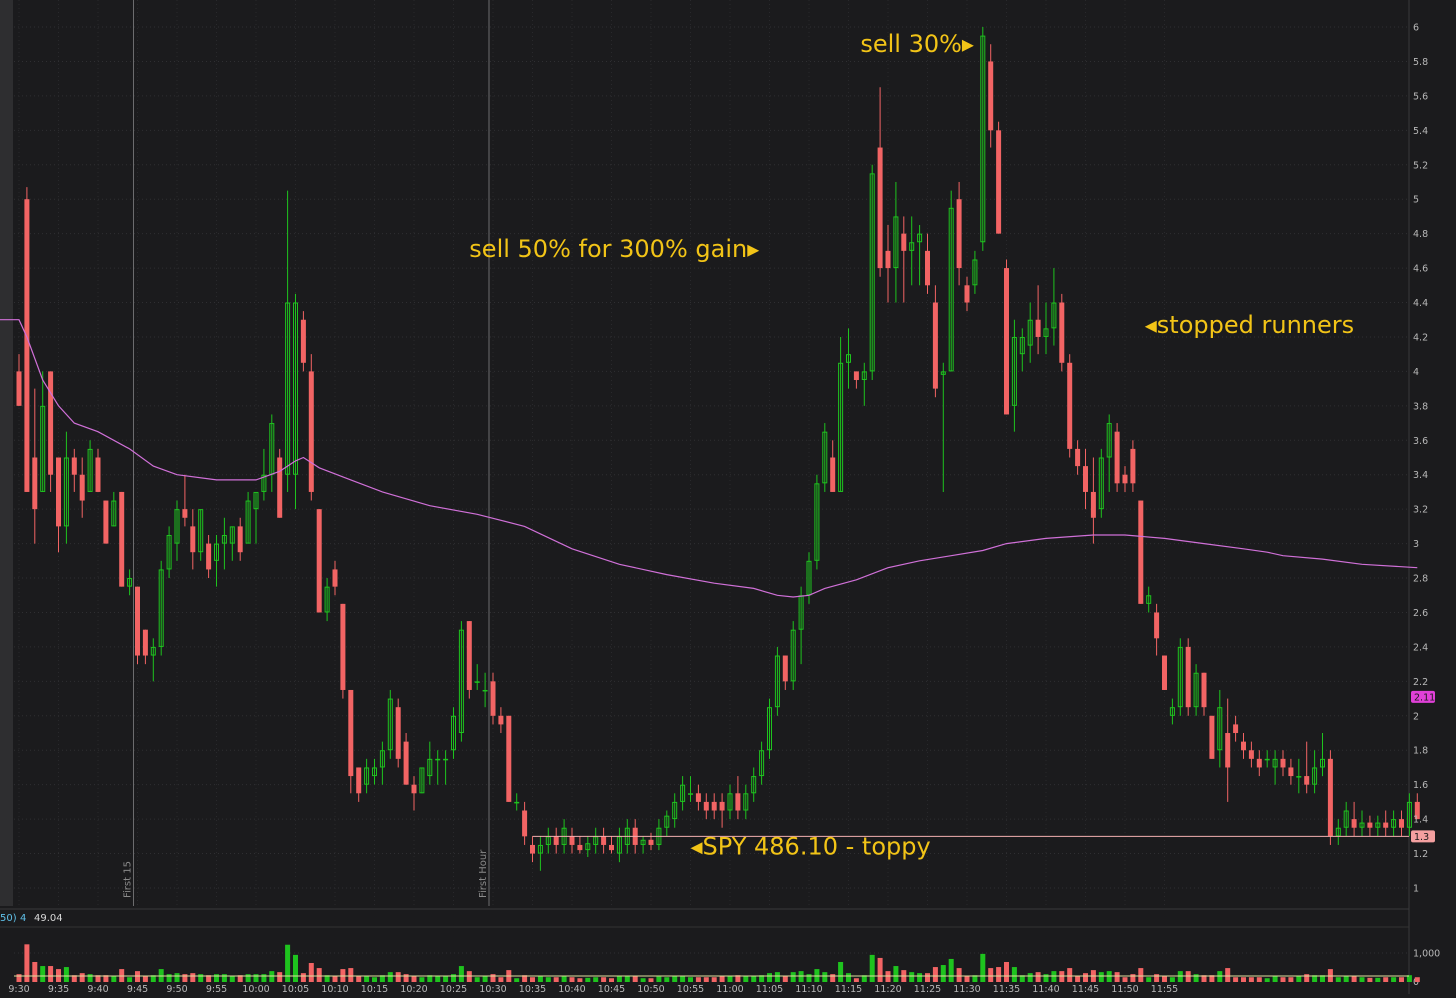  Describe the element at coordinates (769, 989) in the screenshot. I see `x-tick-label: 11:05` at that location.